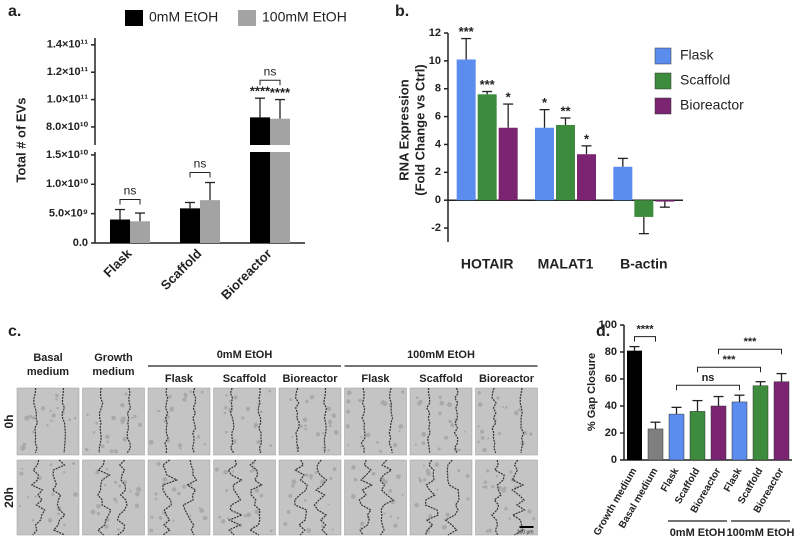 This screenshot has width=800, height=547. I want to click on column-label: Scaffold, so click(440, 379).